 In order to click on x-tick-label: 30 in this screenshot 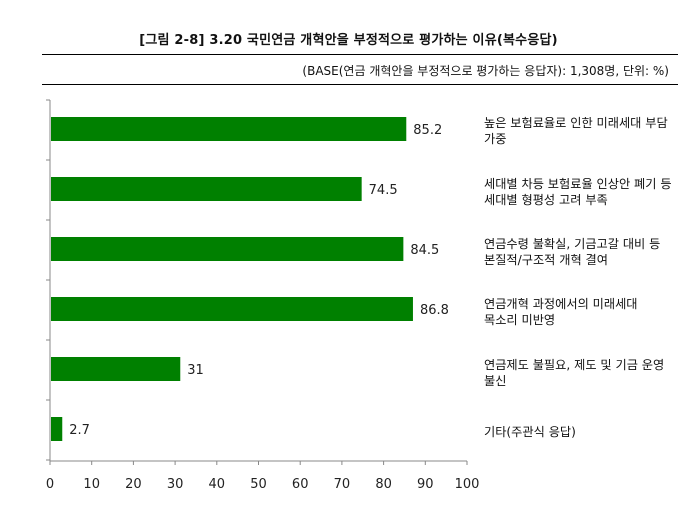, I will do `click(175, 484)`.